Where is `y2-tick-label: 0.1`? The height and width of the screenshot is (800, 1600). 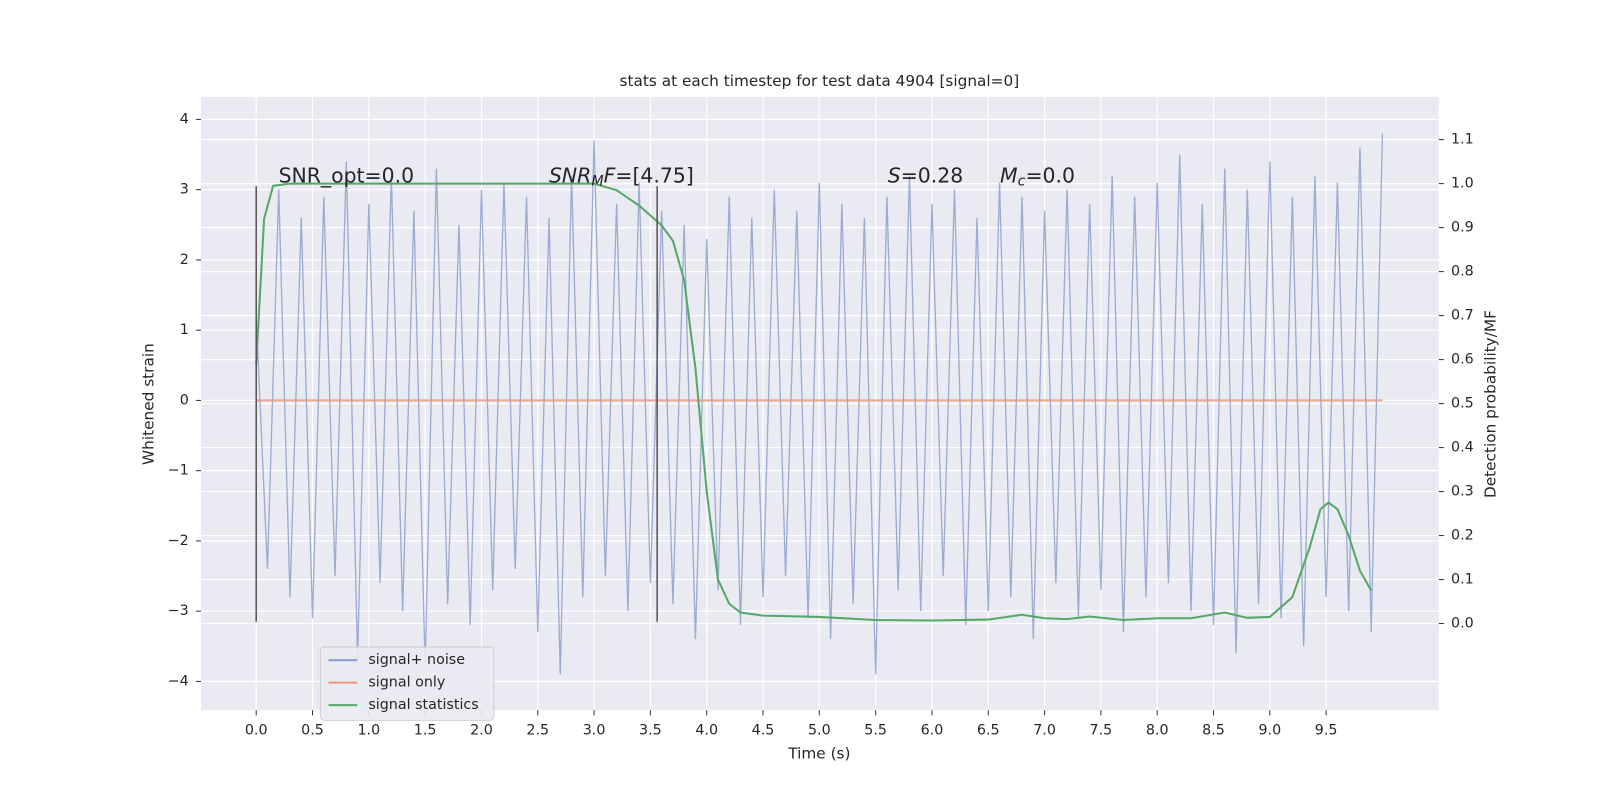 y2-tick-label: 0.1 is located at coordinates (1462, 580).